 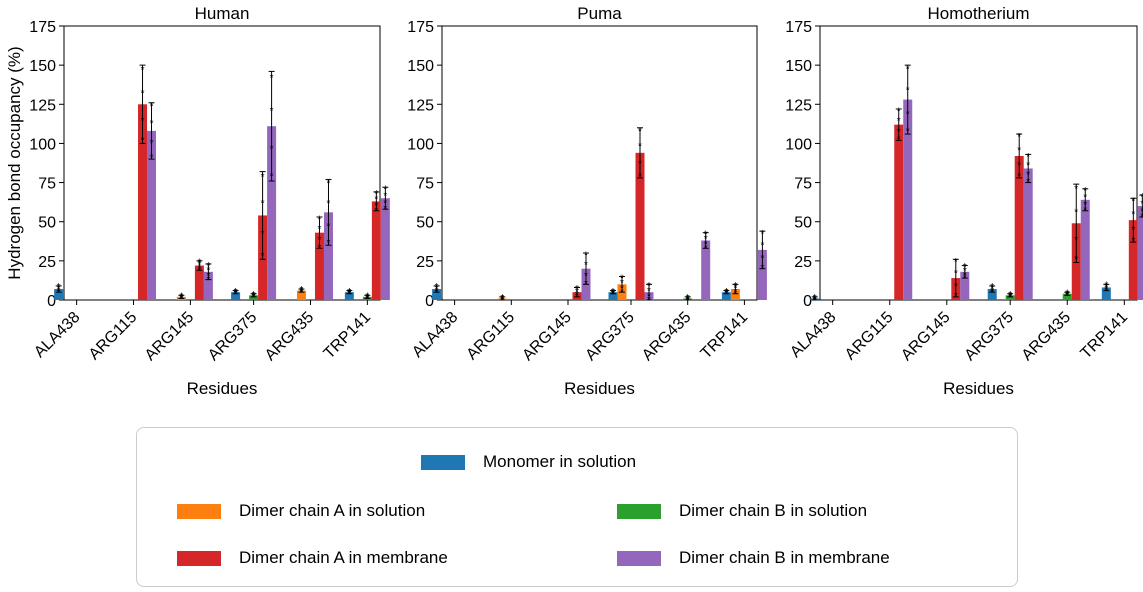 I want to click on y-tick-label: 175, so click(x=420, y=27).